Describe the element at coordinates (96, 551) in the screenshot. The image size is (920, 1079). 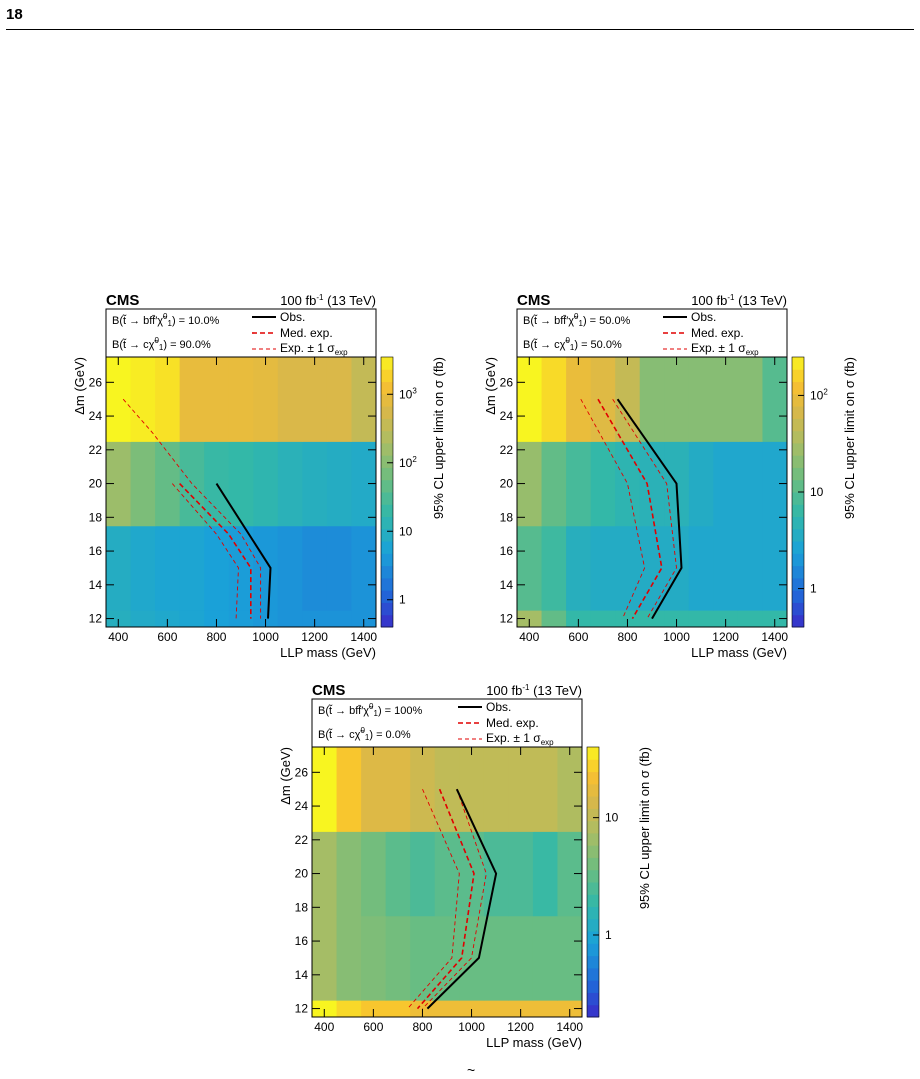
I see `y-tick-label: 16` at that location.